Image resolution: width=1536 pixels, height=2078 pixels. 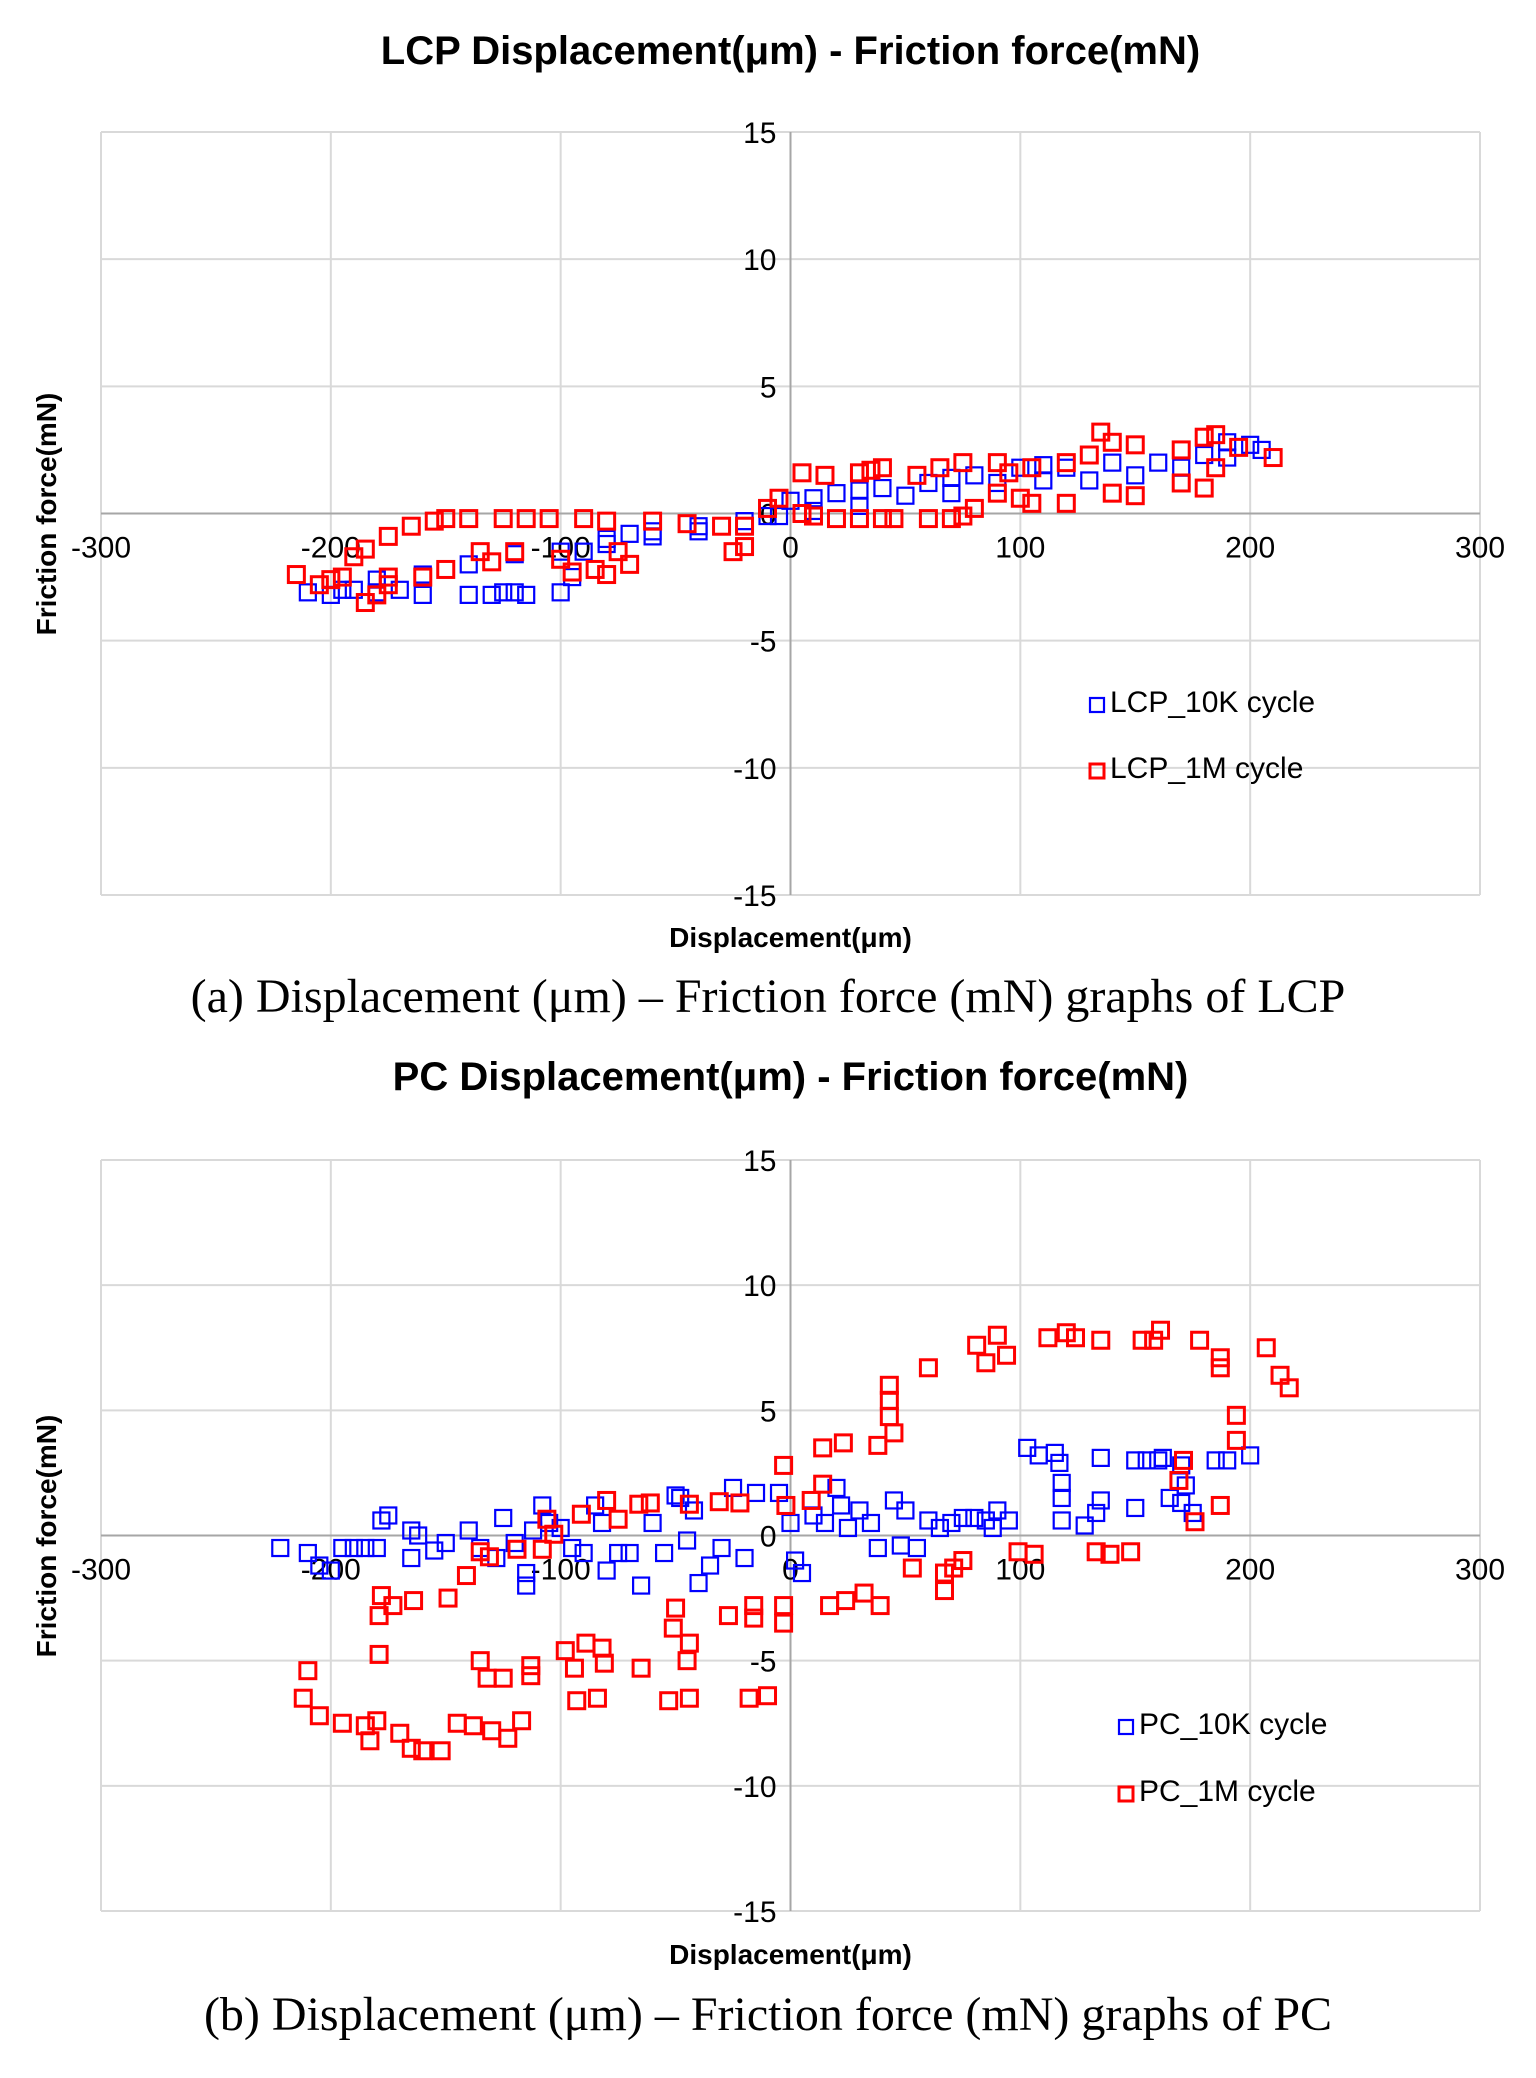 I want to click on y-tick-label: 10, so click(x=759, y=260).